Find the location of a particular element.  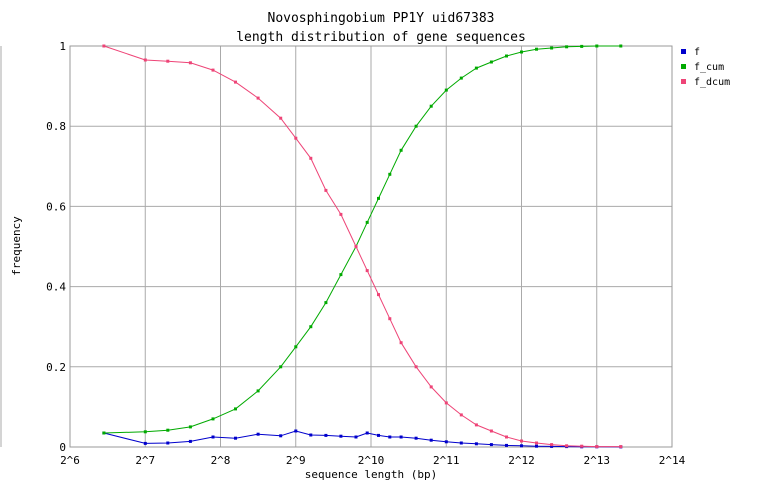

x-tick-label: 2^7 is located at coordinates (145, 460).